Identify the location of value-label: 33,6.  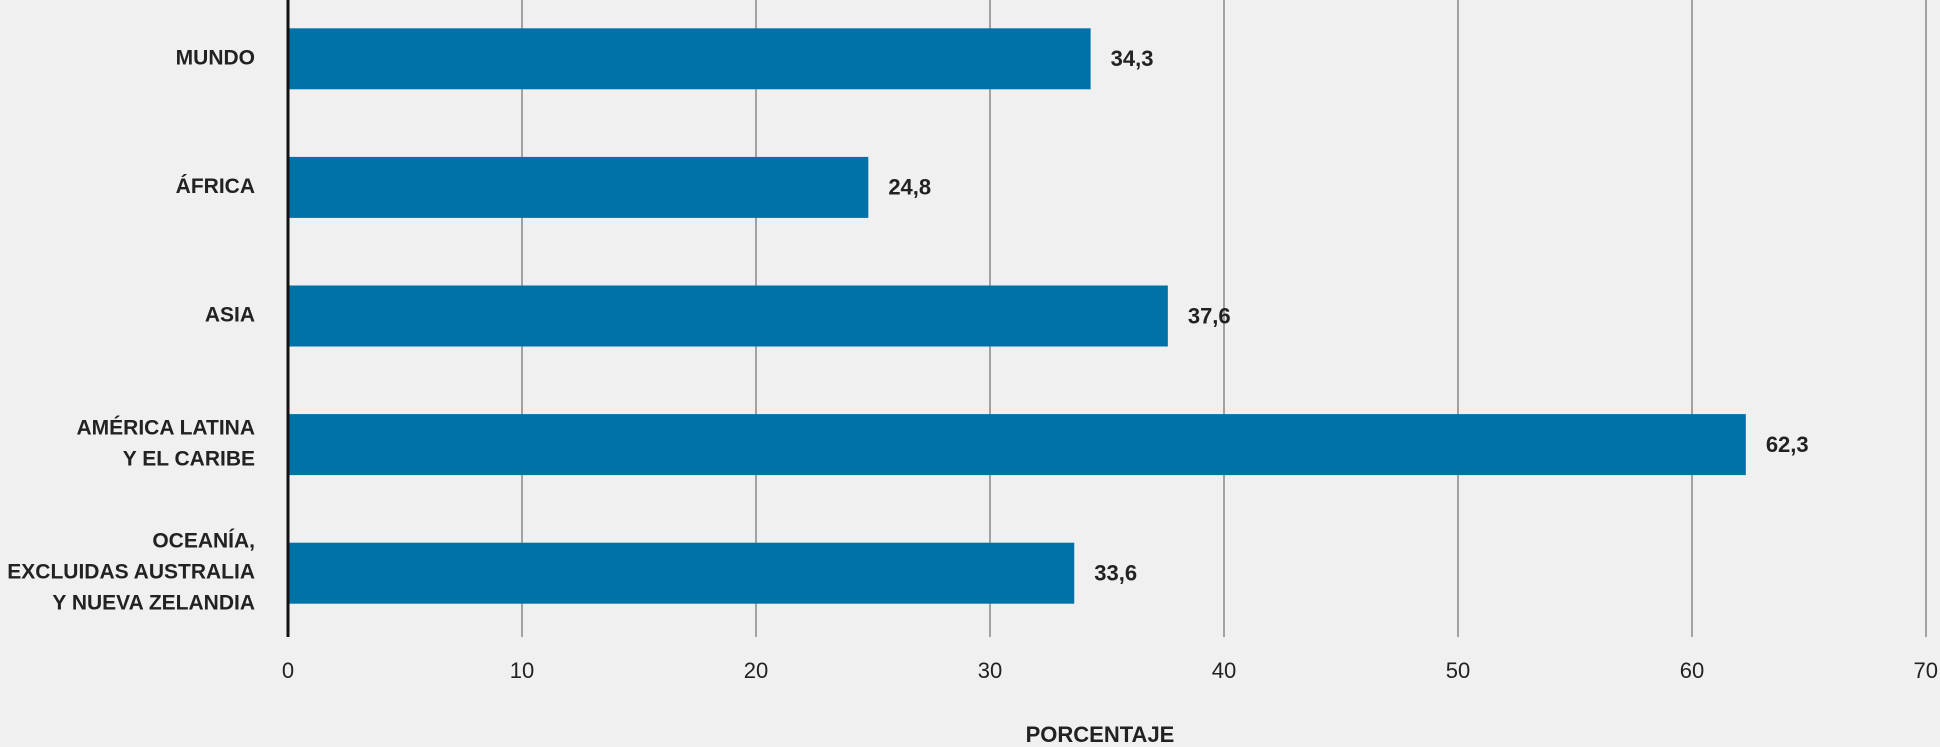
(1115, 573).